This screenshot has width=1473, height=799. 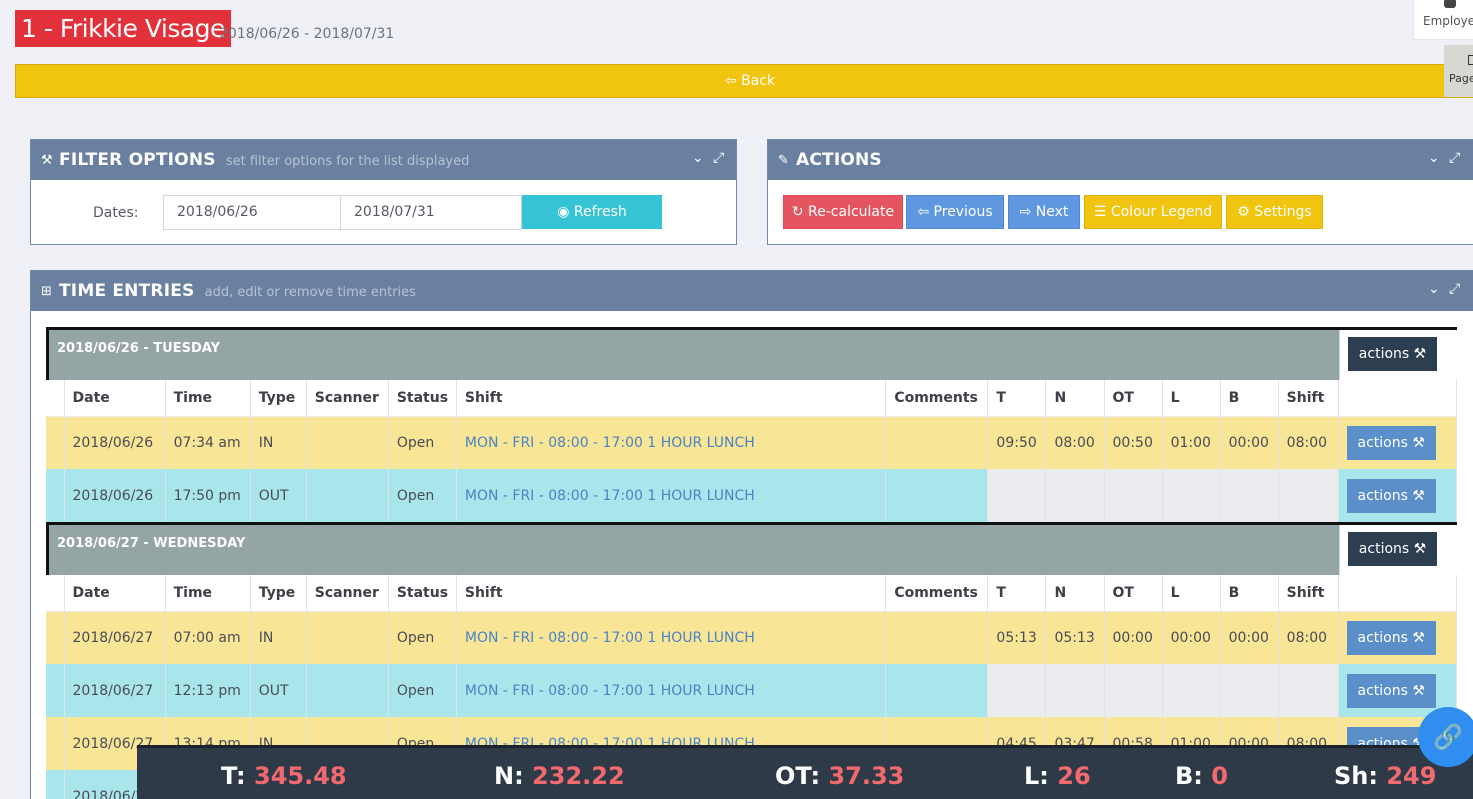 I want to click on arrow-left-icon: ⇦, so click(x=730, y=81).